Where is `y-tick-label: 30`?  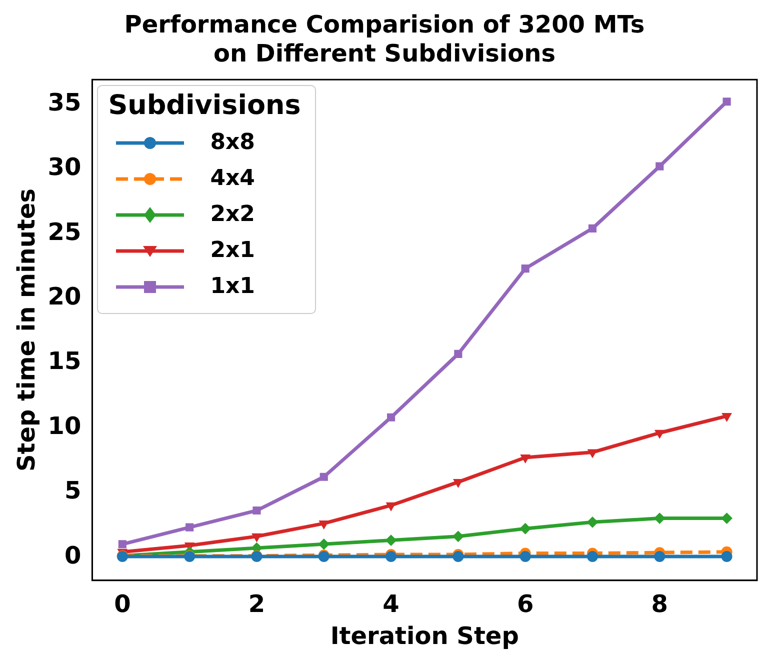 y-tick-label: 30 is located at coordinates (65, 167).